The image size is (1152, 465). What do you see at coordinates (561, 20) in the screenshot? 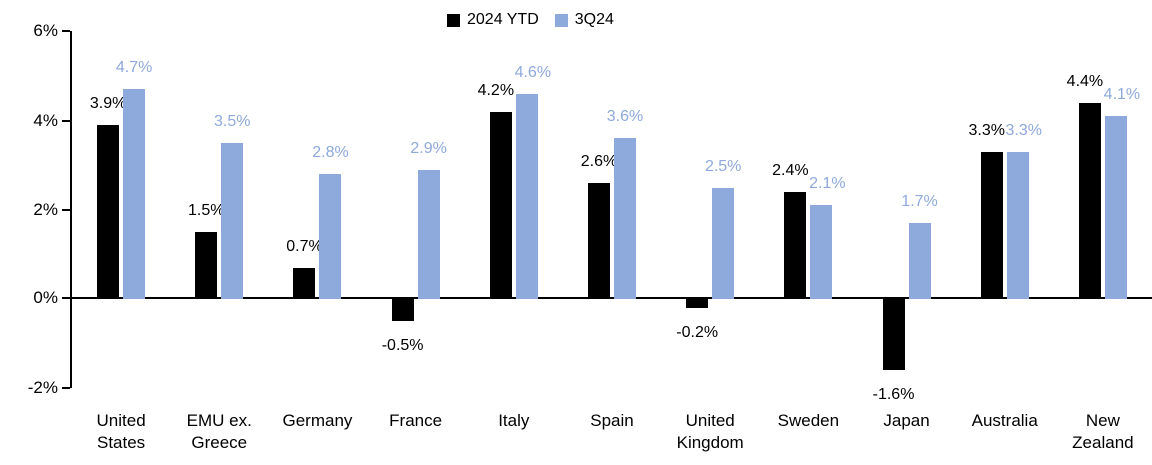
I see `legend-swatch-3q24` at bounding box center [561, 20].